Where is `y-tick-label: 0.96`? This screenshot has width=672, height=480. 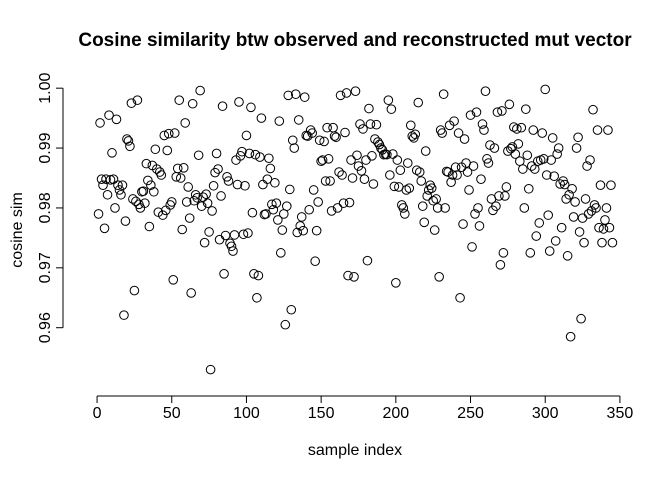
y-tick-label: 0.96 is located at coordinates (45, 327).